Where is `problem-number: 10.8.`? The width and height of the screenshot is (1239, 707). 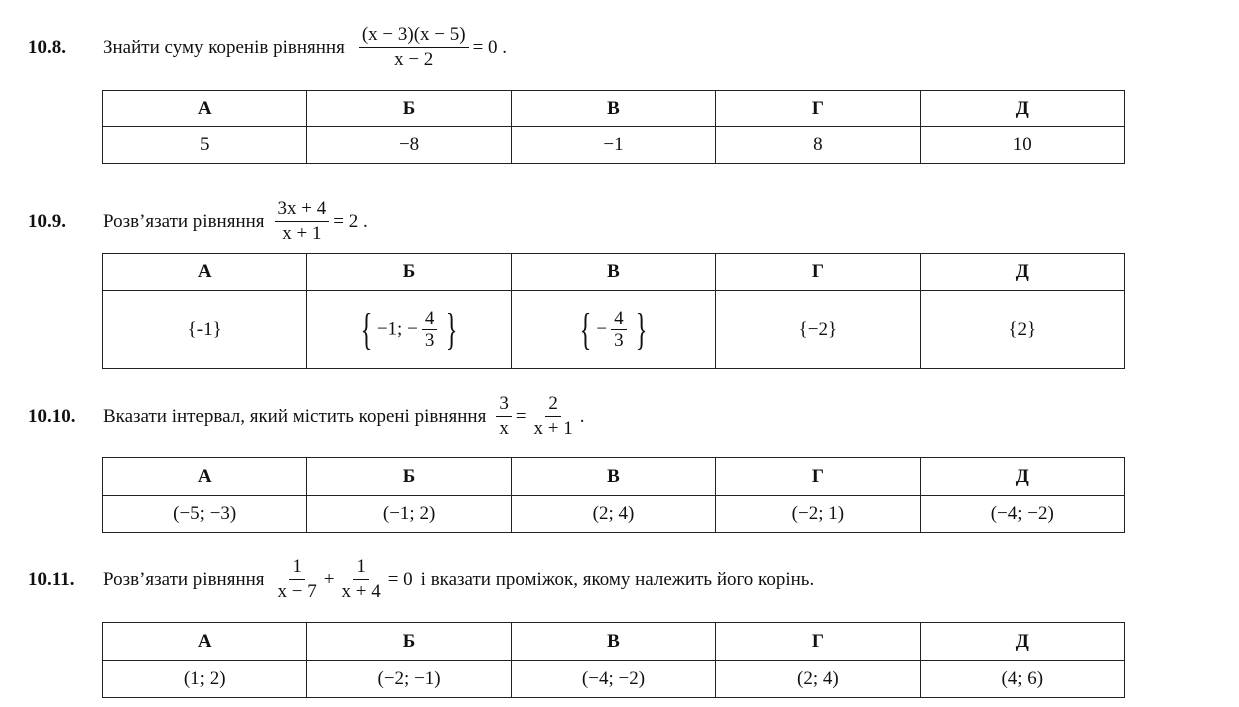 problem-number: 10.8. is located at coordinates (47, 47).